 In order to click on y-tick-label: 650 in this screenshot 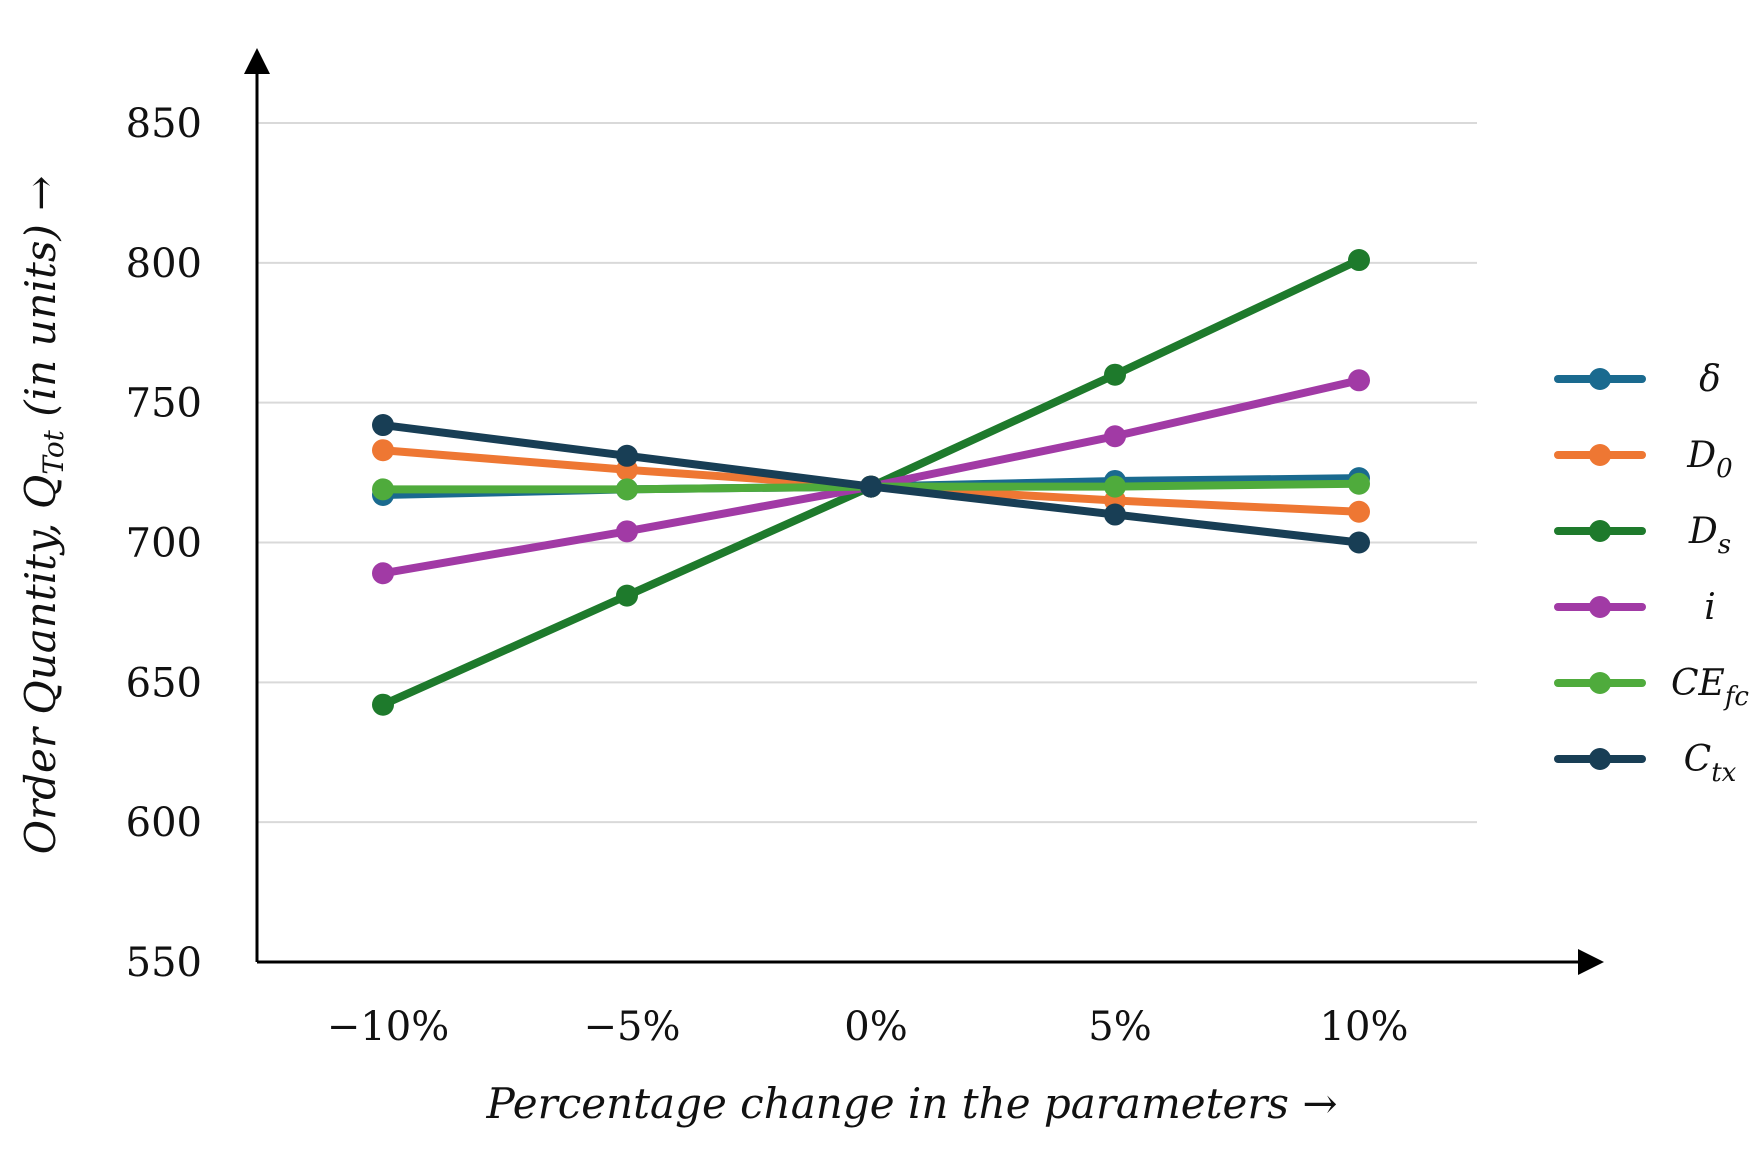, I will do `click(164, 683)`.